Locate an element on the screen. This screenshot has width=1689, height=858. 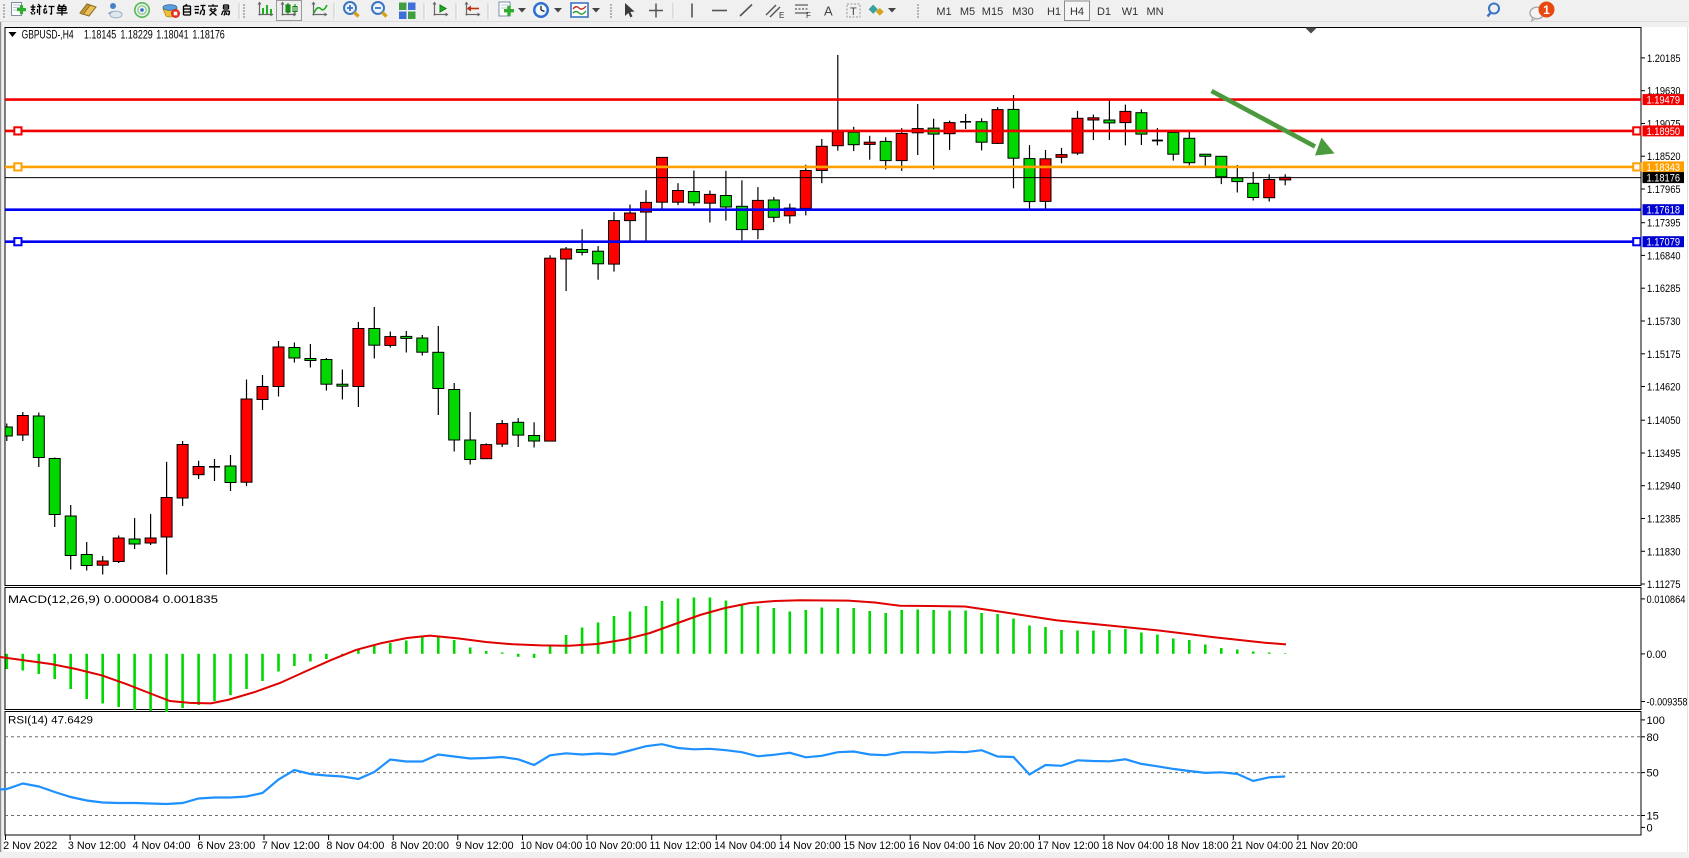
svg-text: 0.010864 is located at coordinates (1666, 600).